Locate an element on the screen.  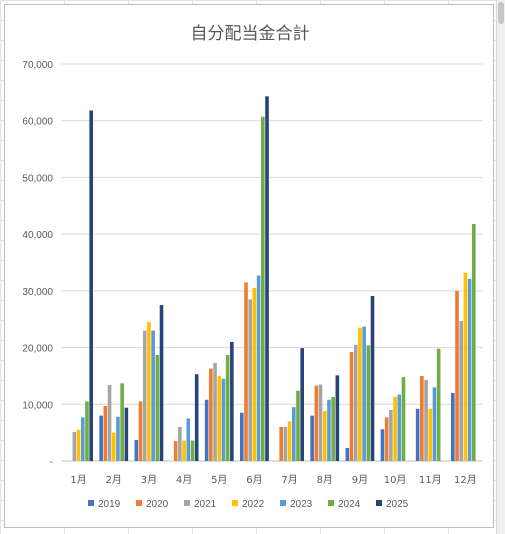
x-tick-label: 5月 is located at coordinates (219, 480).